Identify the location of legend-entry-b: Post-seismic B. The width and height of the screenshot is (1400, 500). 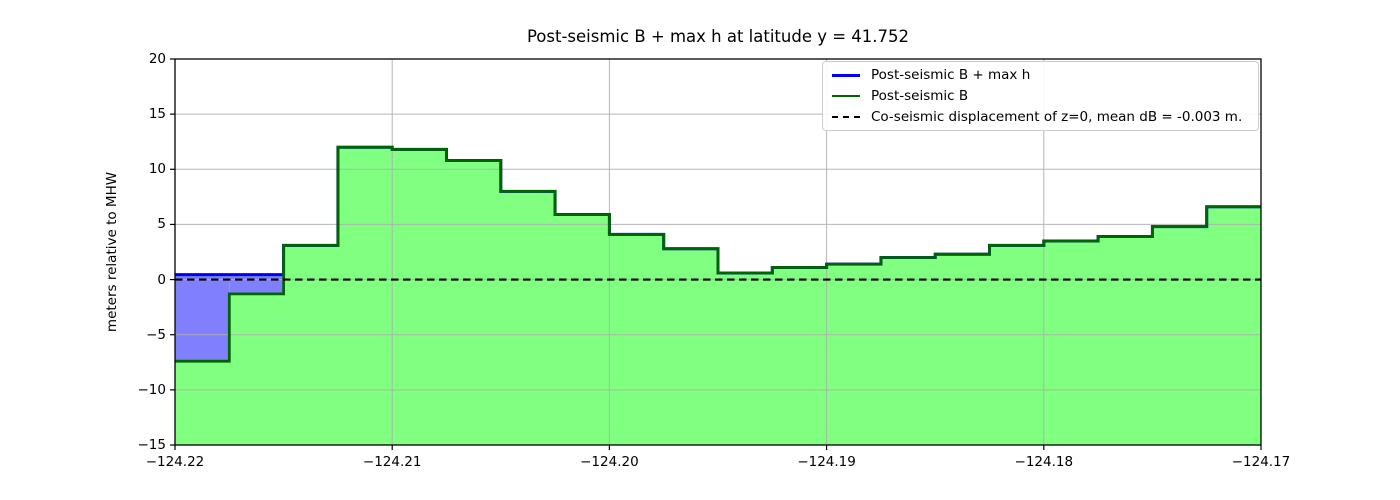
(1040, 96).